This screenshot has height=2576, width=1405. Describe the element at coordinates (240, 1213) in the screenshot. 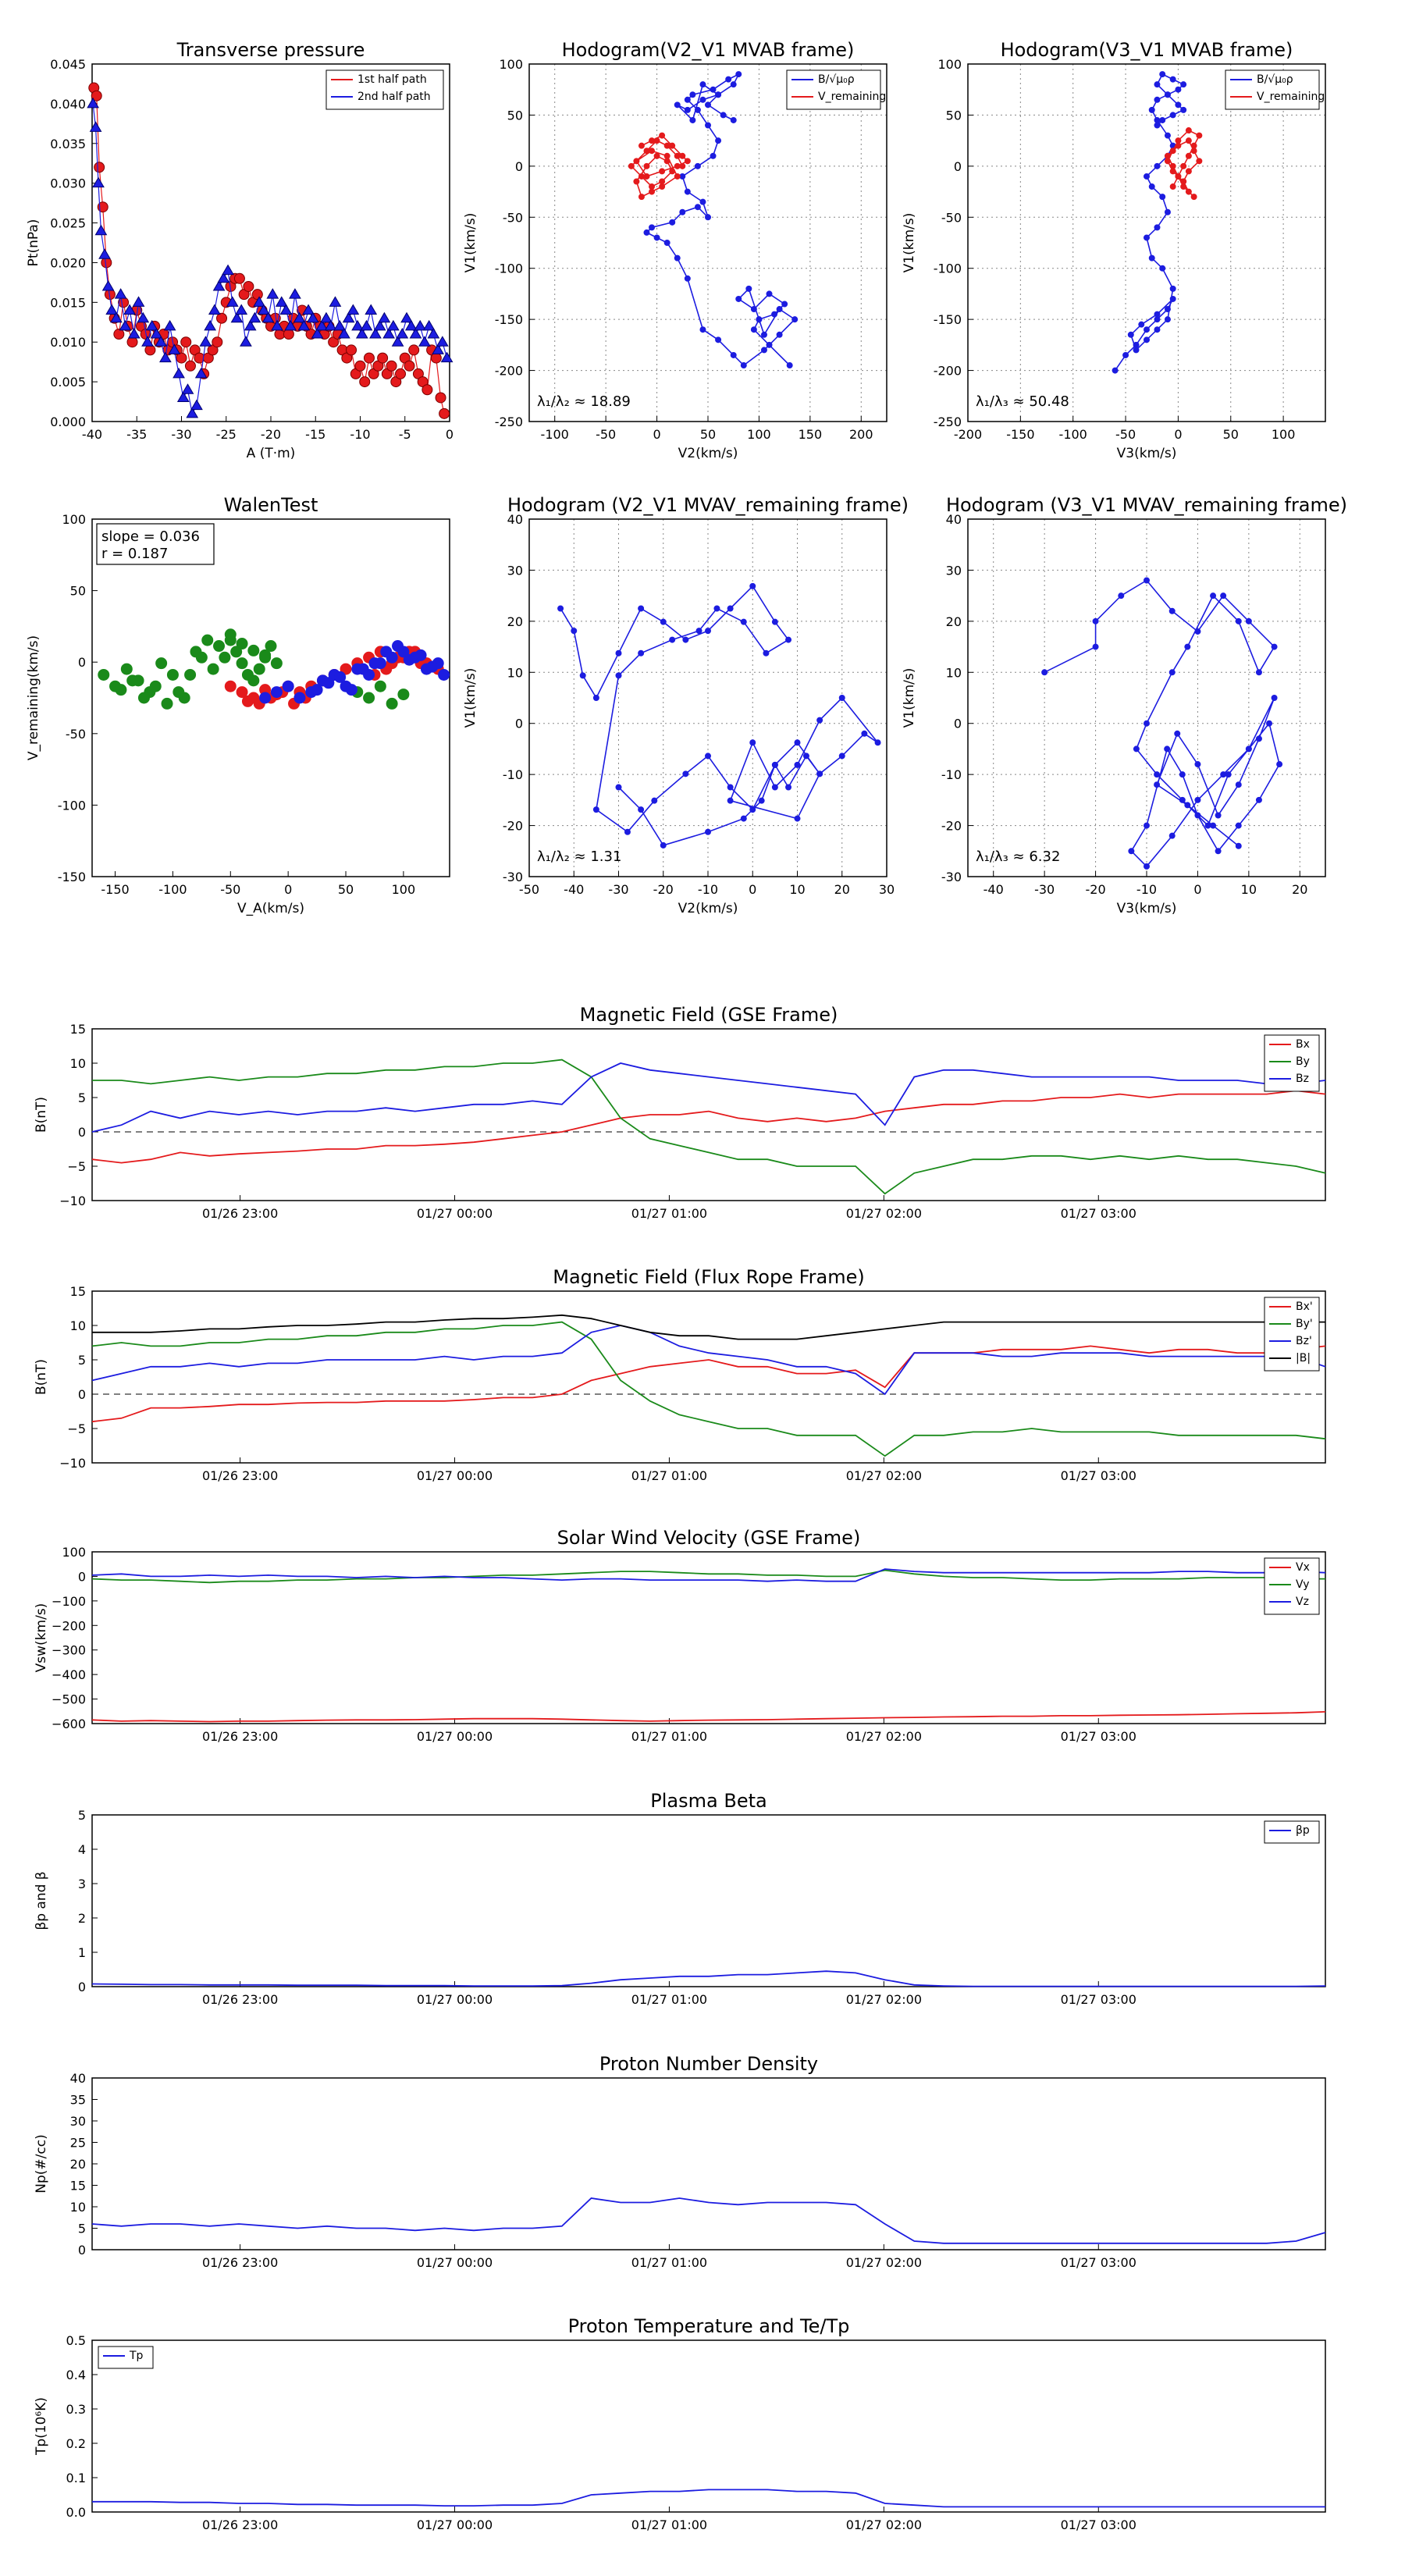

I see `x-tick-label: 01/26 23:00` at that location.